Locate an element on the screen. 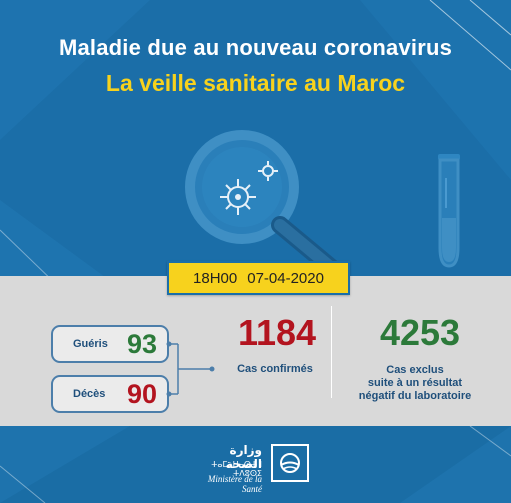 This screenshot has height=503, width=511. ministry-name-french: Ministère de la Santé is located at coordinates (234, 484).